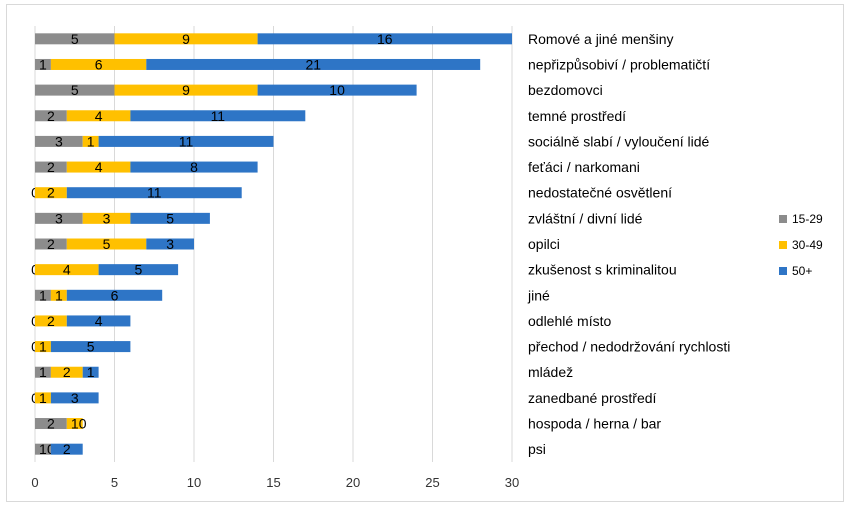  I want to click on data-label-1-30-49: 9, so click(186, 39).